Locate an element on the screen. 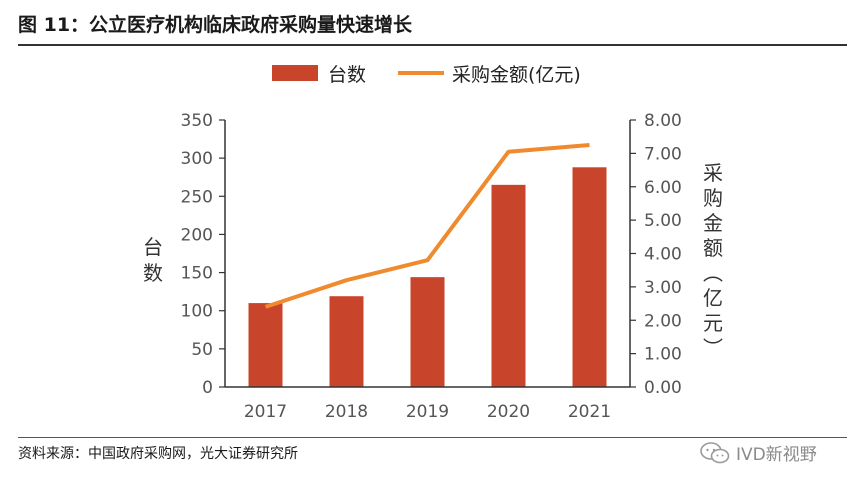 This screenshot has width=865, height=485. x-tick-label: 2018 is located at coordinates (346, 412).